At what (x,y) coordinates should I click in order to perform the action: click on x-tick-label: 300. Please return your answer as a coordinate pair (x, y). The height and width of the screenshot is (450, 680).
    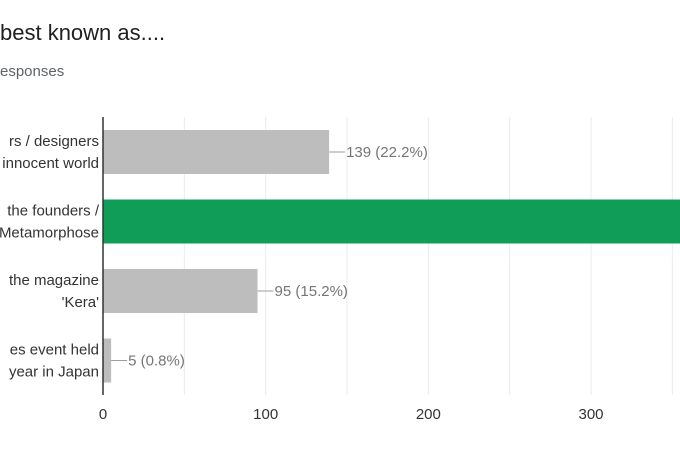
    Looking at the image, I should click on (590, 414).